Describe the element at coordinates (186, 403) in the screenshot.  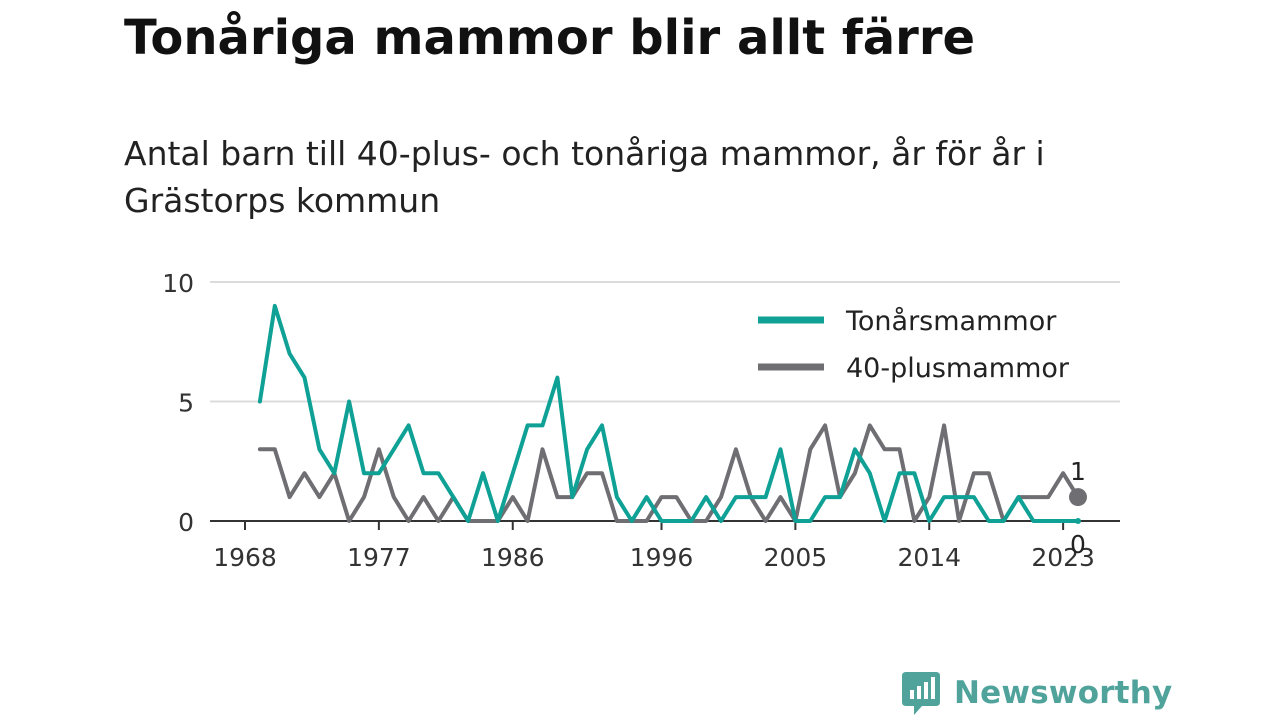
I see `y-tick-label: 5` at that location.